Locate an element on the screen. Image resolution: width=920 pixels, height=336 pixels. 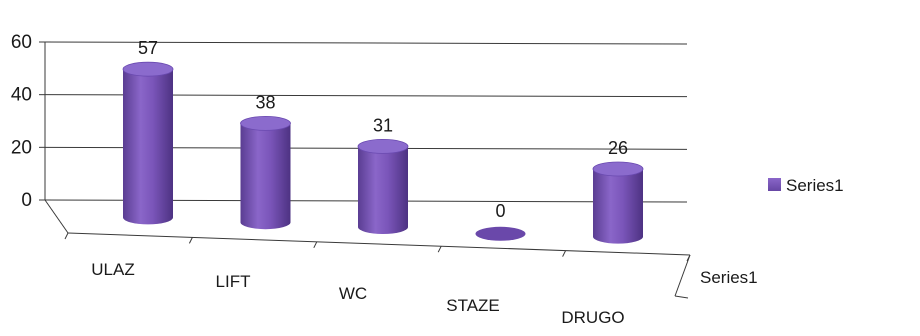
x-category-label: ULAZ is located at coordinates (112, 269).